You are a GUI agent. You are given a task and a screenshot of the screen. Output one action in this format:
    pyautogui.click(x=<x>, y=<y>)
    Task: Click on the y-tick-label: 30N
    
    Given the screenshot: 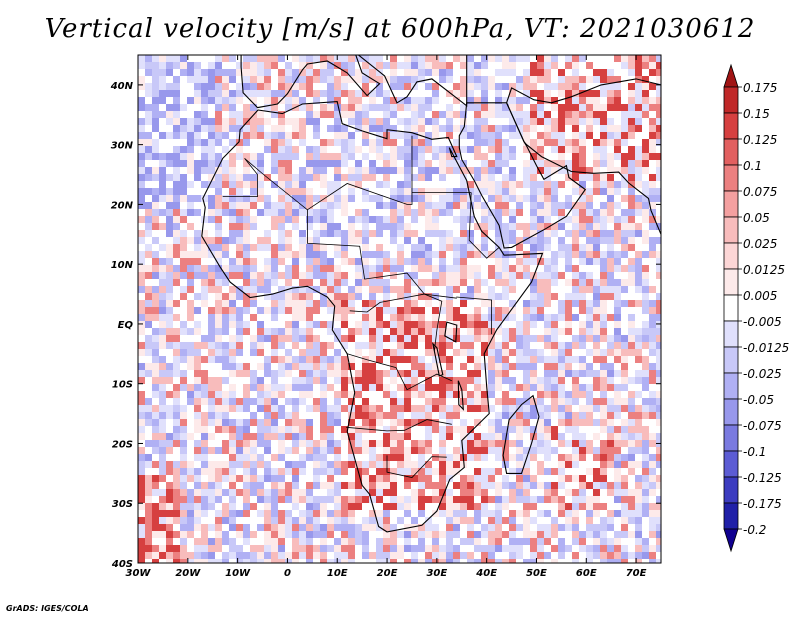 What is the action you would take?
    pyautogui.click(x=122, y=146)
    